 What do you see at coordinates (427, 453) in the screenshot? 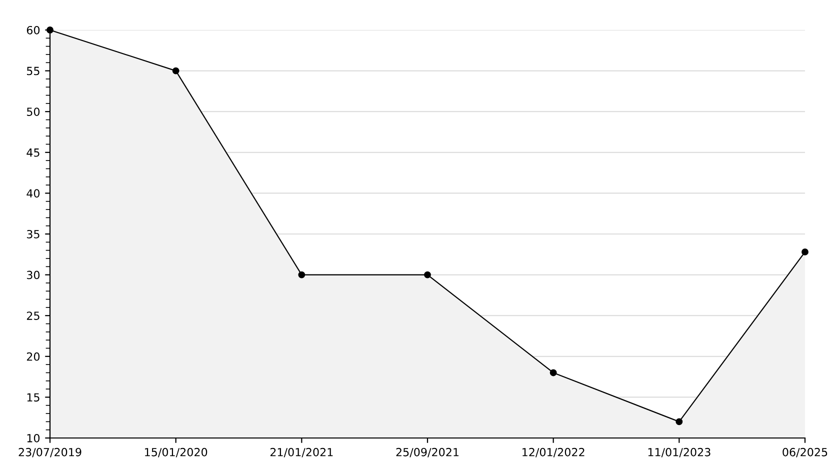
I see `x-tick-label: 25/09/2021` at bounding box center [427, 453].